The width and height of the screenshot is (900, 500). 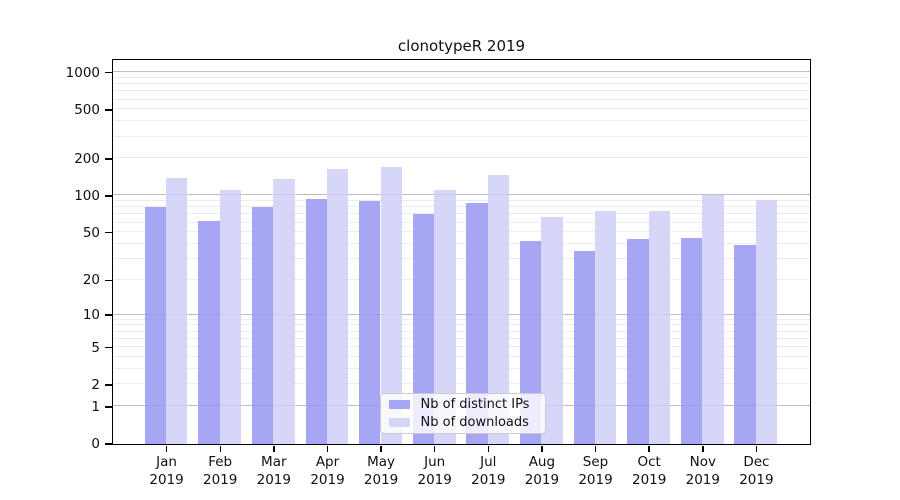 What do you see at coordinates (87, 195) in the screenshot?
I see `y-tick-label: 100` at bounding box center [87, 195].